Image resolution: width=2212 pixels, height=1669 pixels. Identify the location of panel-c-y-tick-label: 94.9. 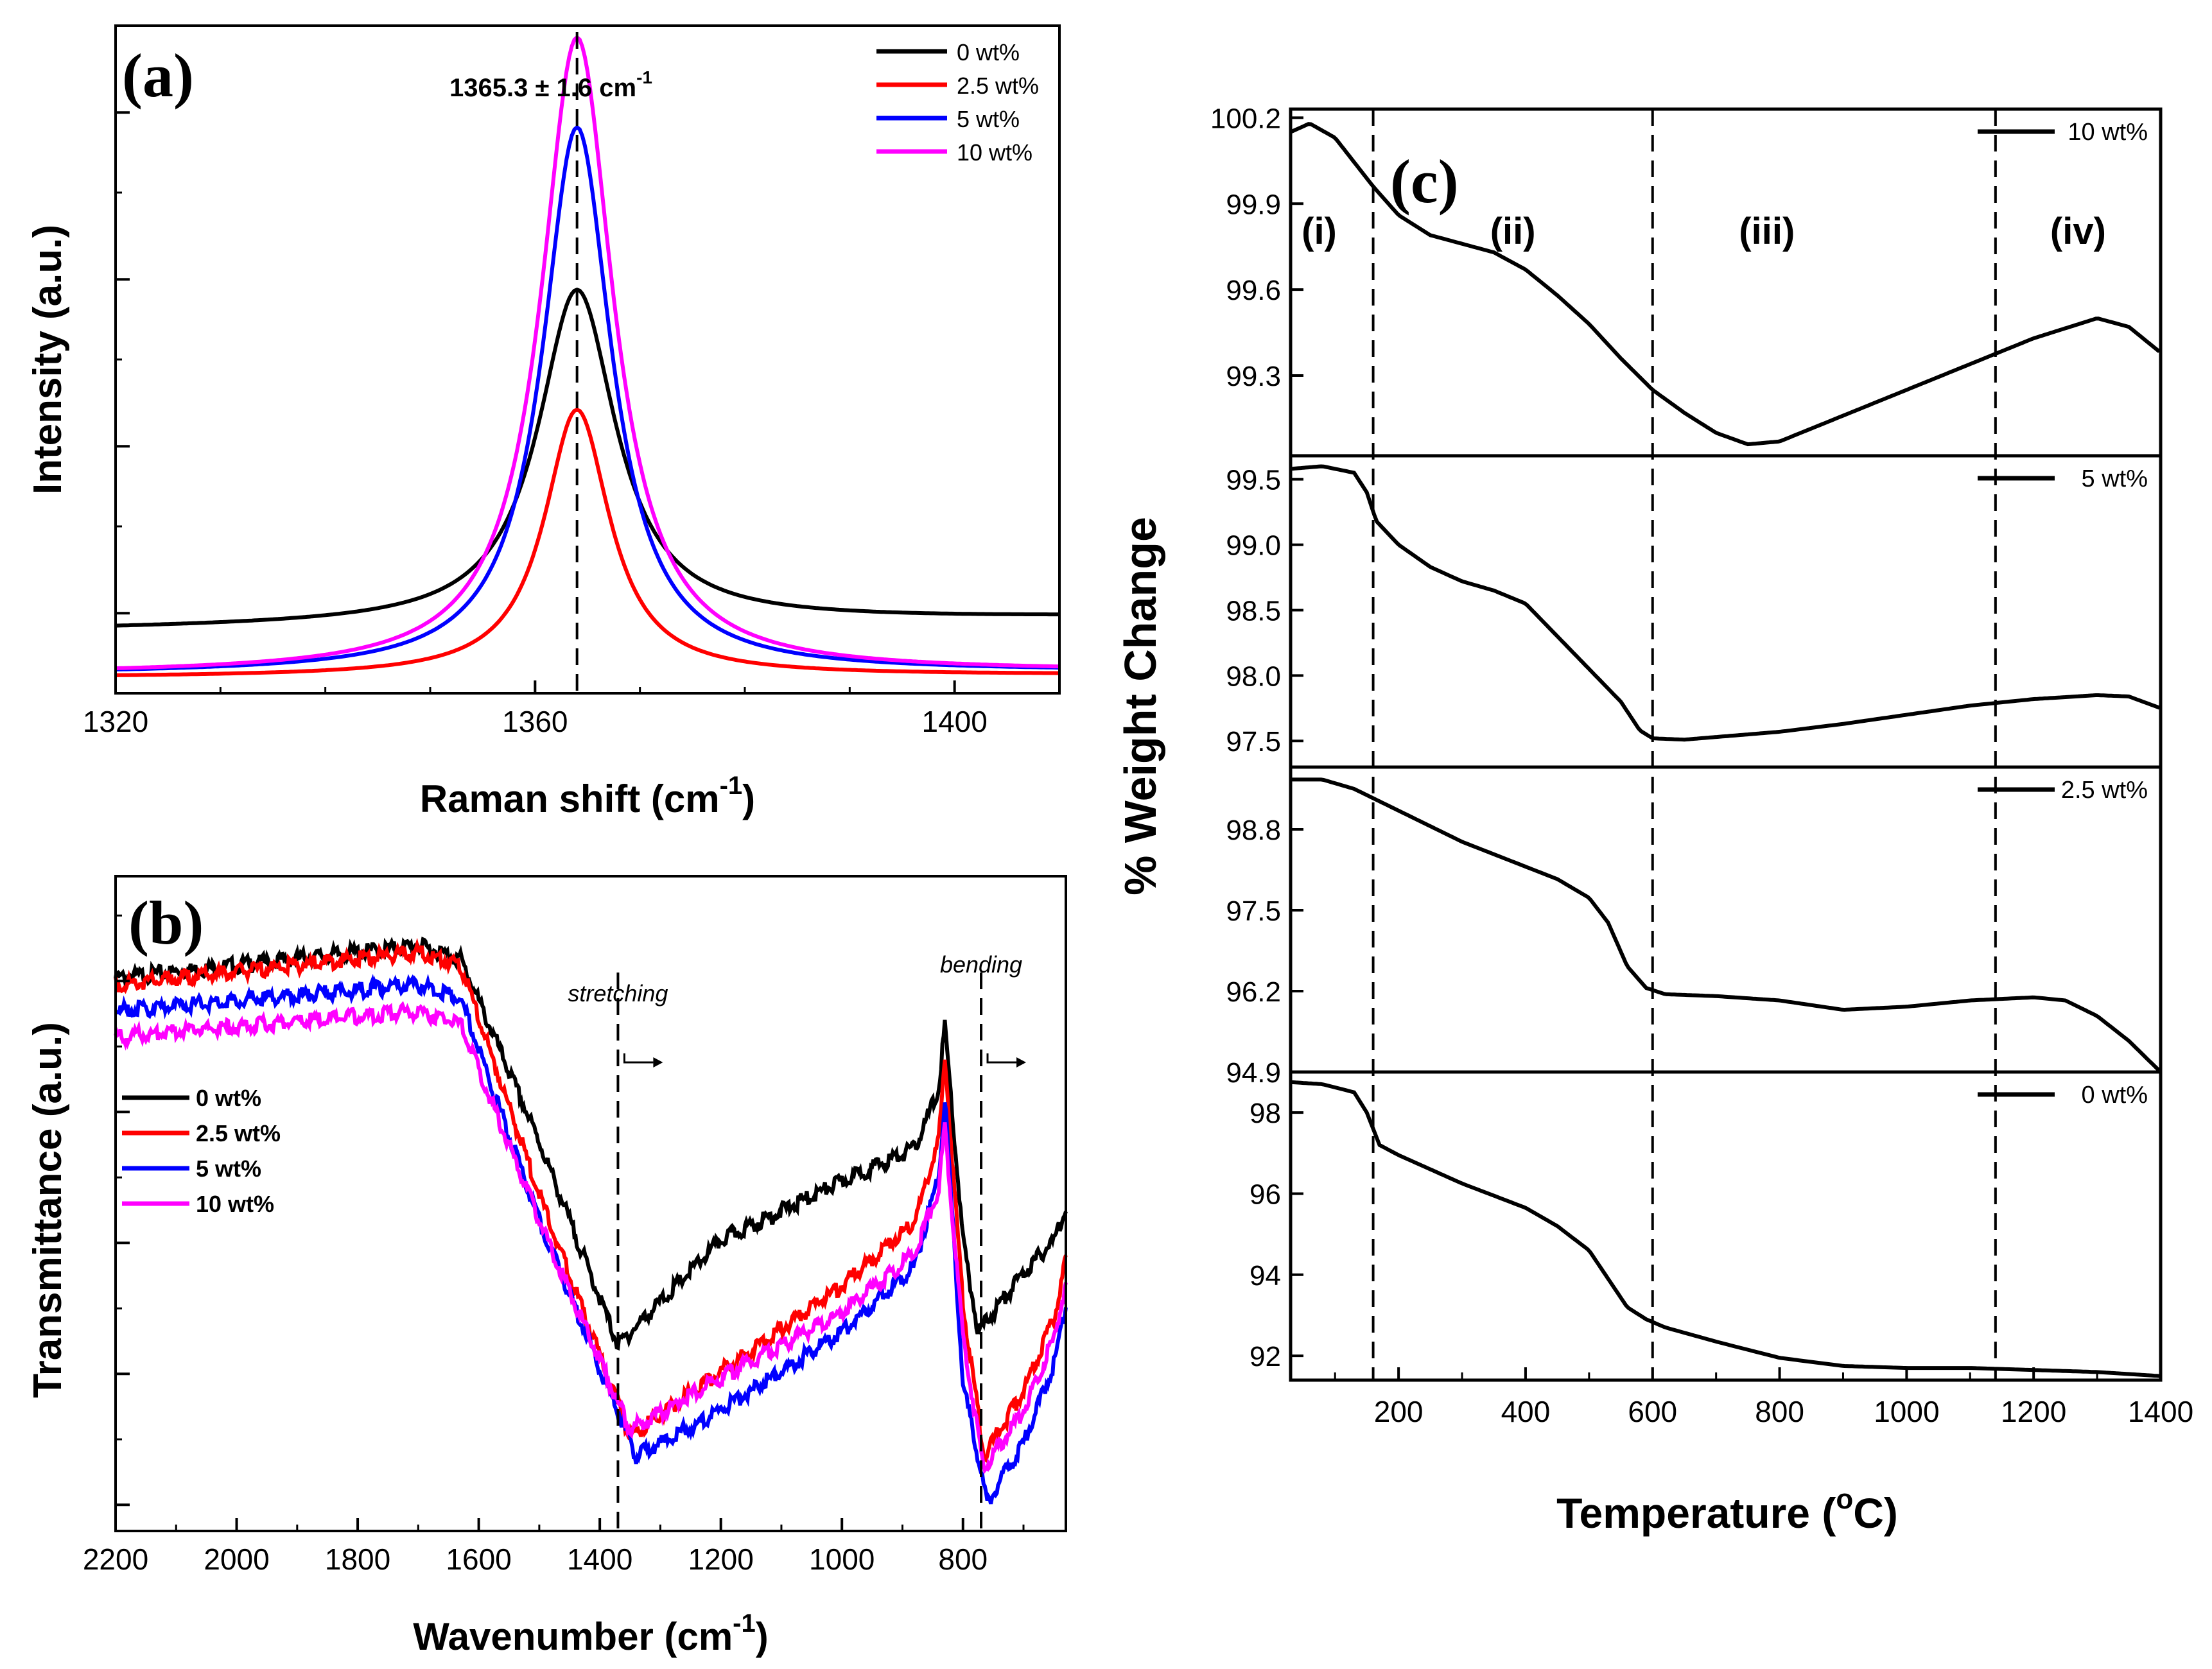
(1253, 1073).